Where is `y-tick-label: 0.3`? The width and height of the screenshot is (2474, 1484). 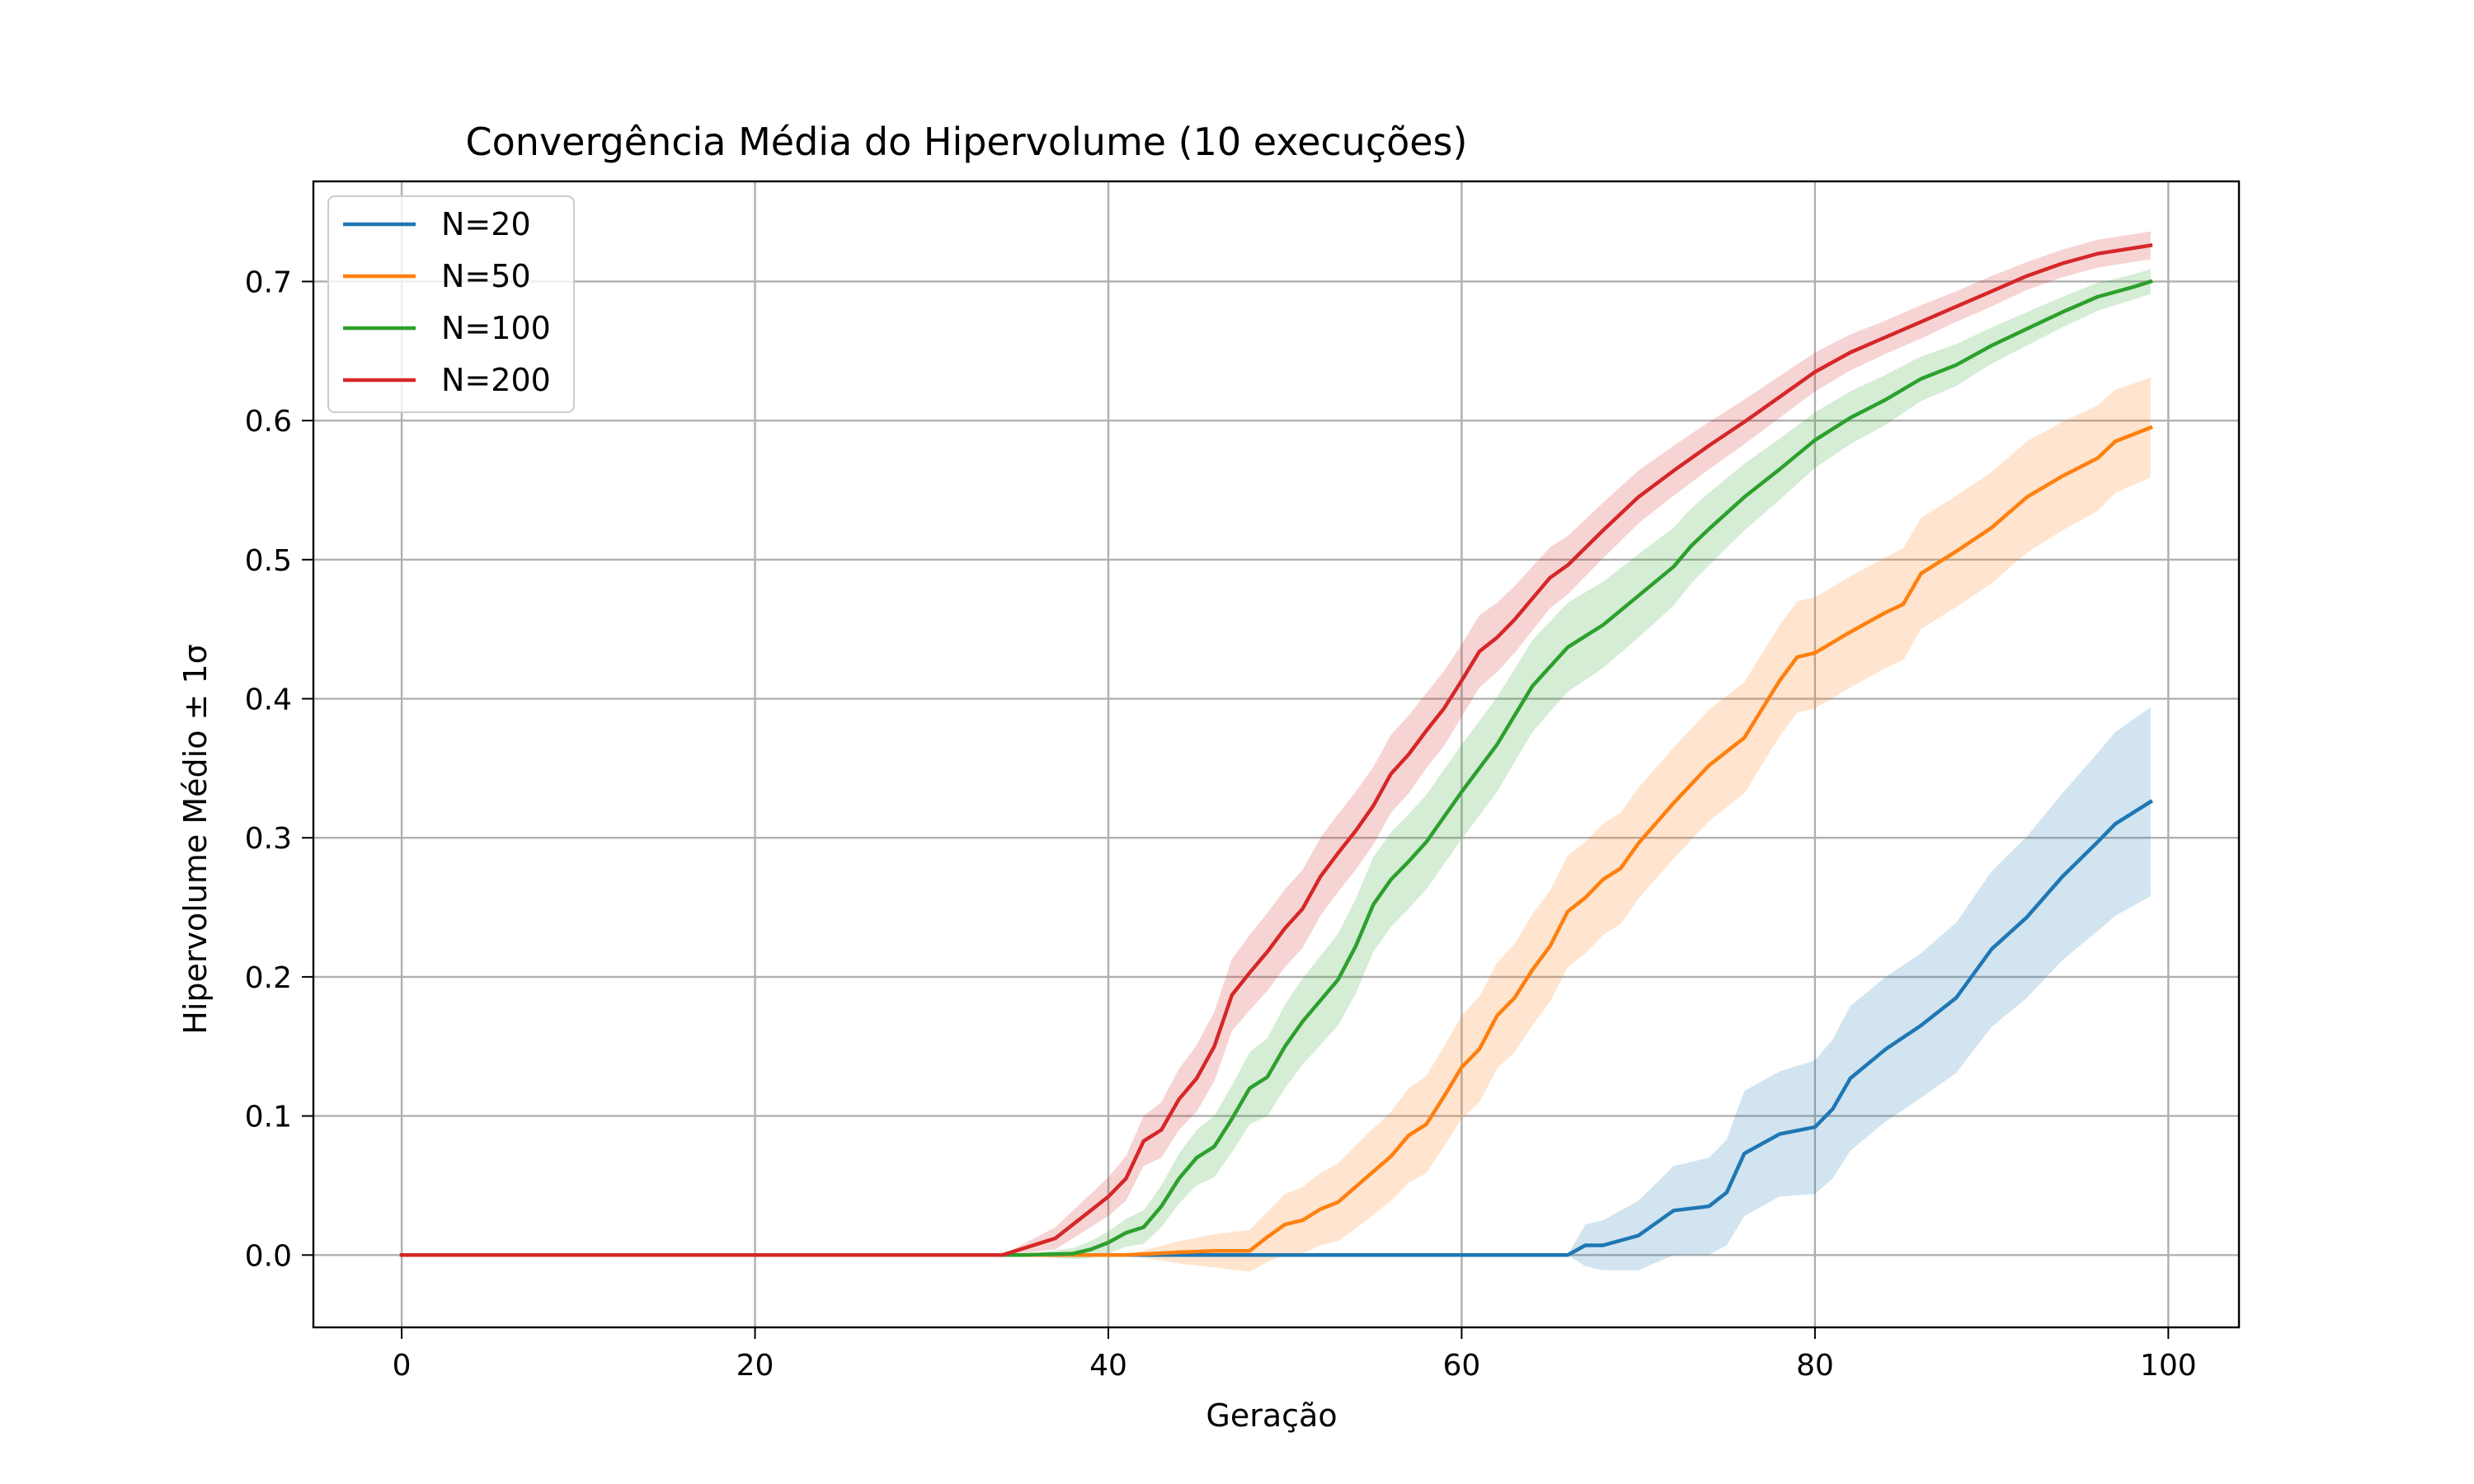 y-tick-label: 0.3 is located at coordinates (268, 839).